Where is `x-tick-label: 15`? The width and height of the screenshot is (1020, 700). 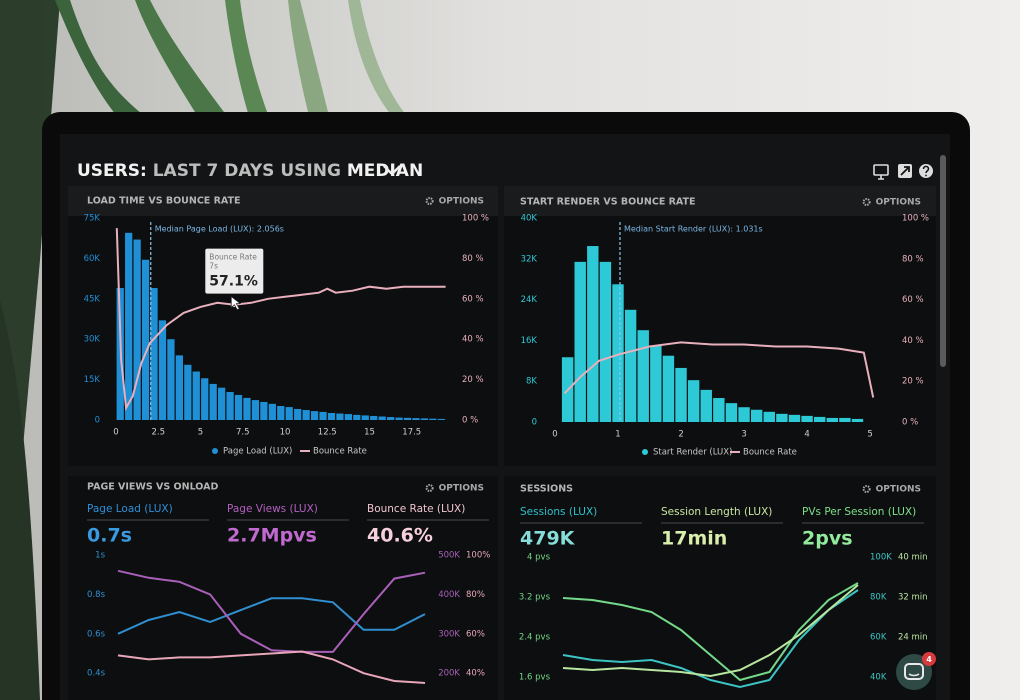
x-tick-label: 15 is located at coordinates (369, 433).